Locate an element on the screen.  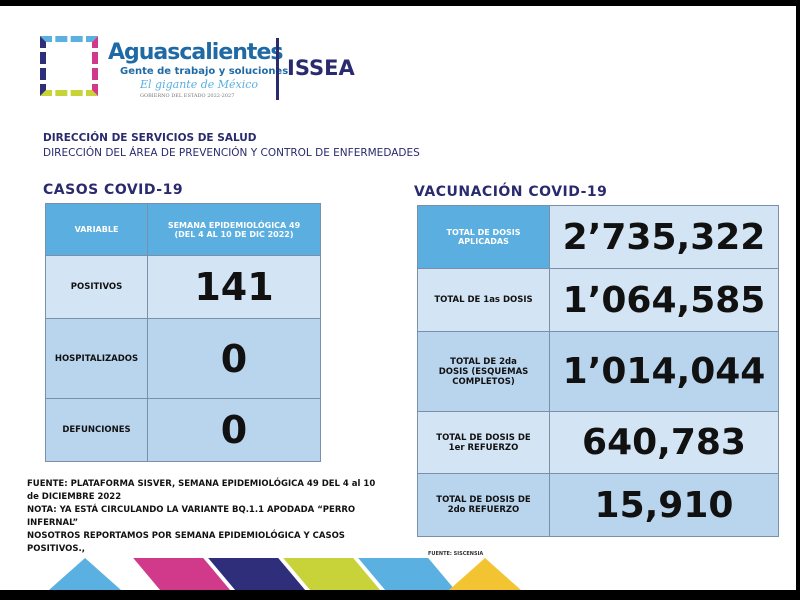
decor-triangle is located at coordinates (485, 574).